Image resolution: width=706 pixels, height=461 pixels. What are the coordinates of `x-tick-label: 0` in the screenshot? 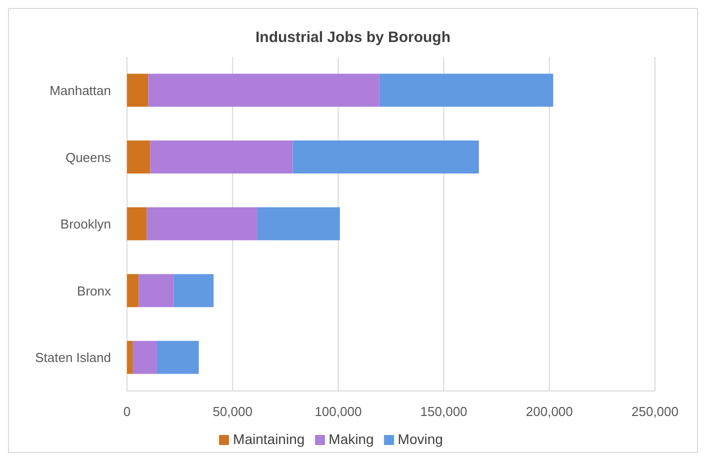 It's located at (127, 412).